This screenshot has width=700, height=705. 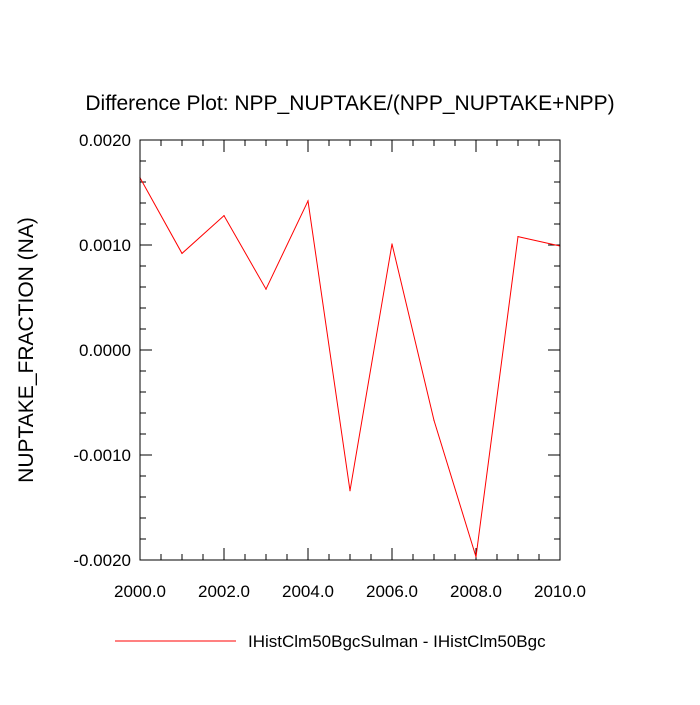 I want to click on x-tick-label: 2000.0, so click(x=140, y=591).